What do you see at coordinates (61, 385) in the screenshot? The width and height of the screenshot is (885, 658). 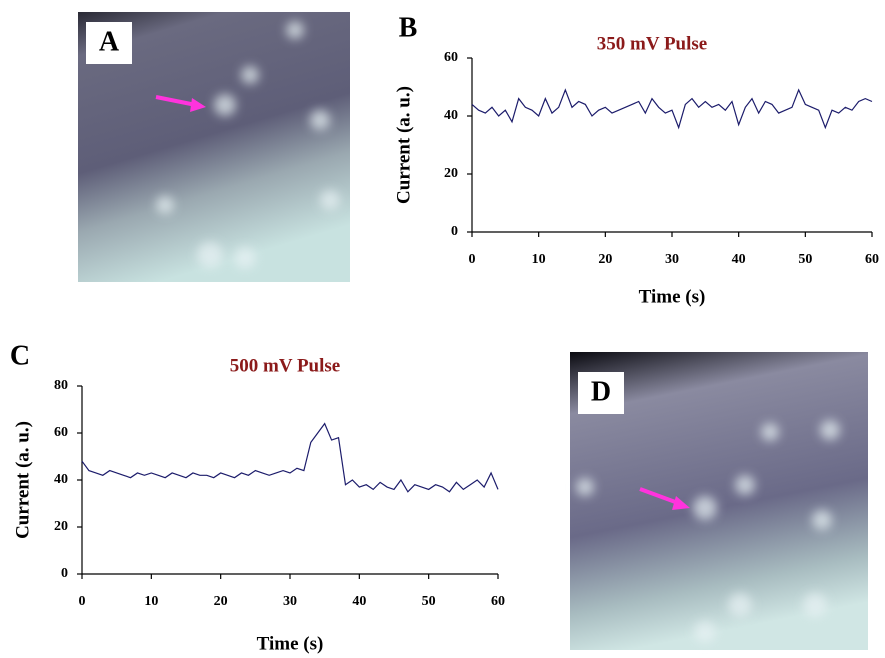 I see `y-tick-label: 80` at bounding box center [61, 385].